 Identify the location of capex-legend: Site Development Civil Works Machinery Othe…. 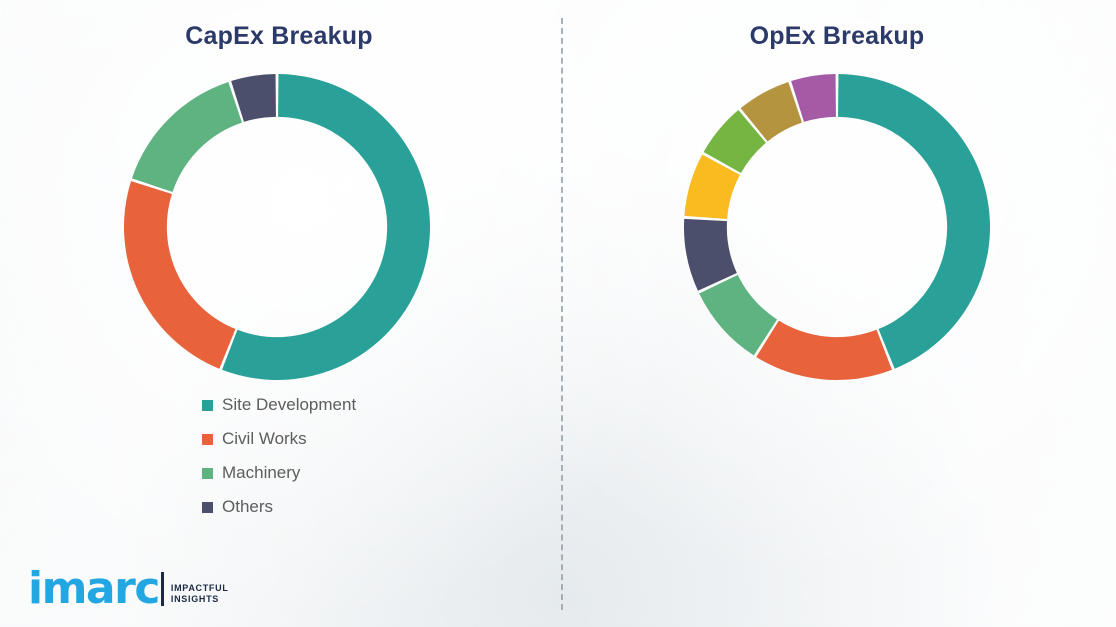
(279, 456).